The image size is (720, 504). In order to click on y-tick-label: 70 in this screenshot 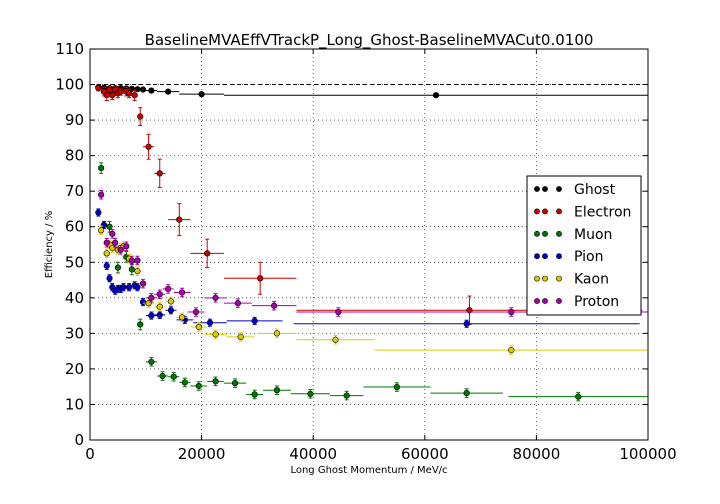, I will do `click(74, 191)`.